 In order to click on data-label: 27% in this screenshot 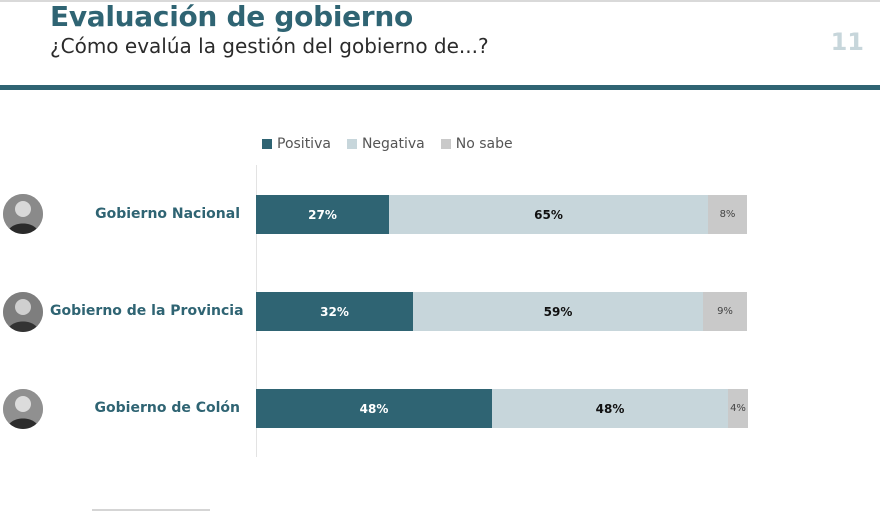, I will do `click(322, 214)`.